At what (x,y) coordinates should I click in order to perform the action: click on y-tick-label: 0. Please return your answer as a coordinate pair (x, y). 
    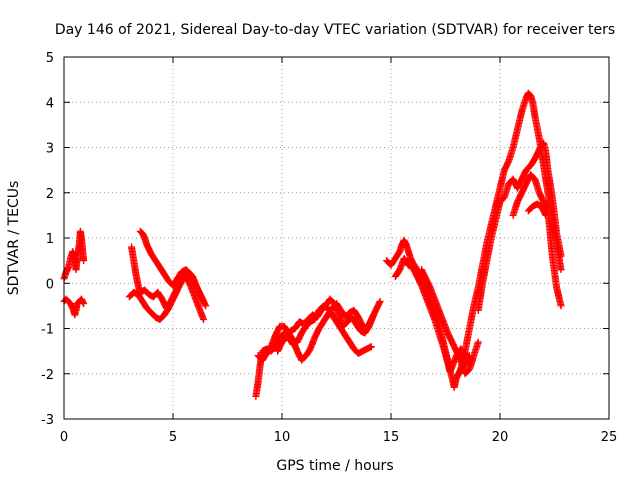
    Looking at the image, I should click on (50, 284).